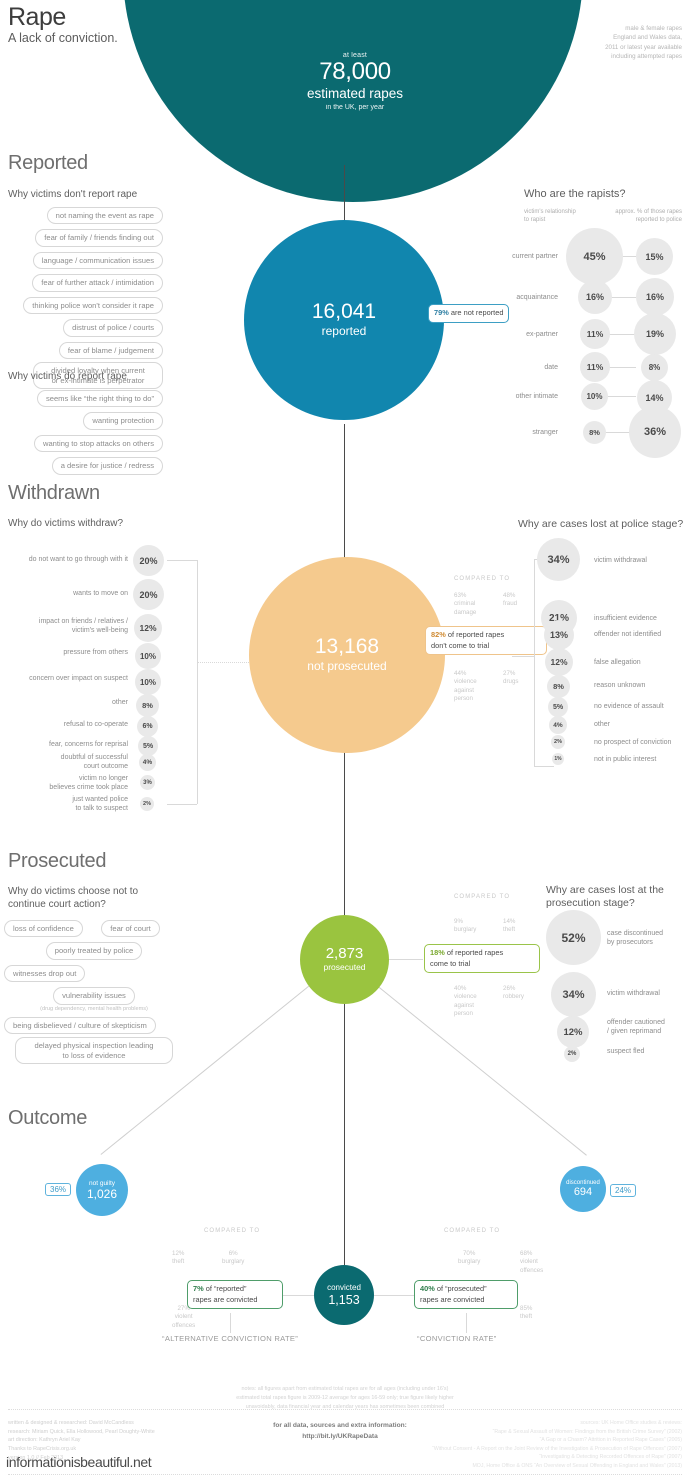 Image resolution: width=690 pixels, height=1479 pixels. What do you see at coordinates (345, 1409) in the screenshot?
I see `footer-divider-top` at bounding box center [345, 1409].